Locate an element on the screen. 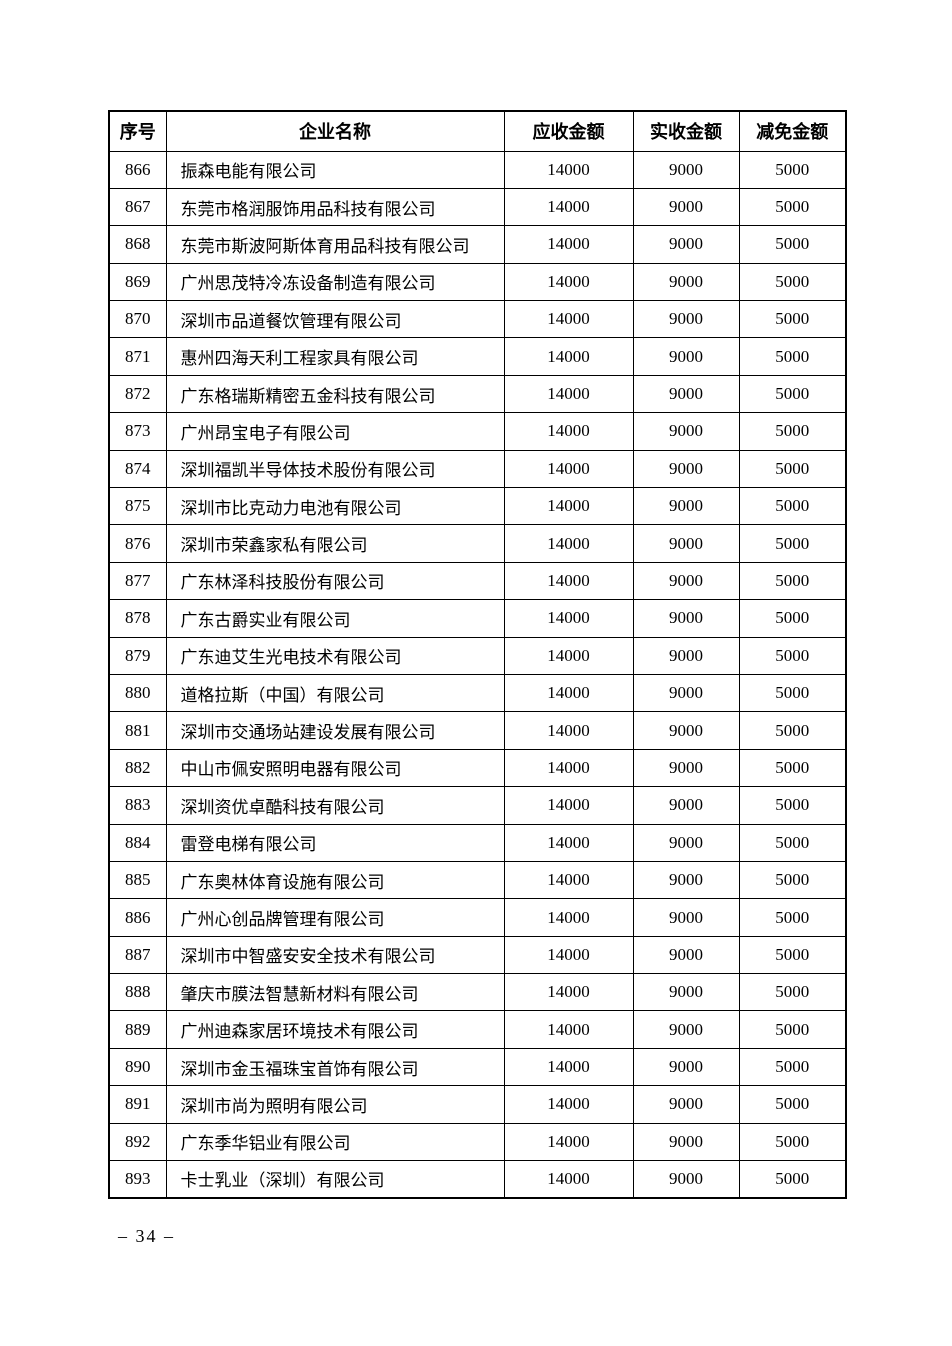 The height and width of the screenshot is (1346, 952). table-row: 887 深圳市中智盛安安全技术有限公司 14000 9000 5000 is located at coordinates (477, 955).